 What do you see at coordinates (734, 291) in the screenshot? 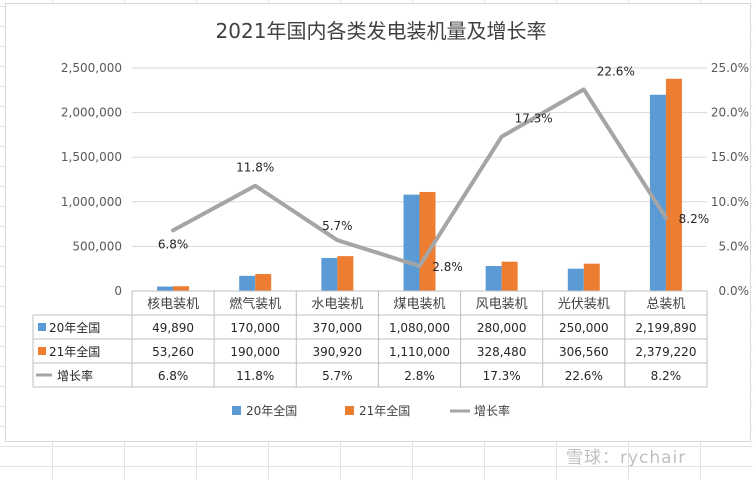
I see `y-right-tick-label: 0.0%` at bounding box center [734, 291].